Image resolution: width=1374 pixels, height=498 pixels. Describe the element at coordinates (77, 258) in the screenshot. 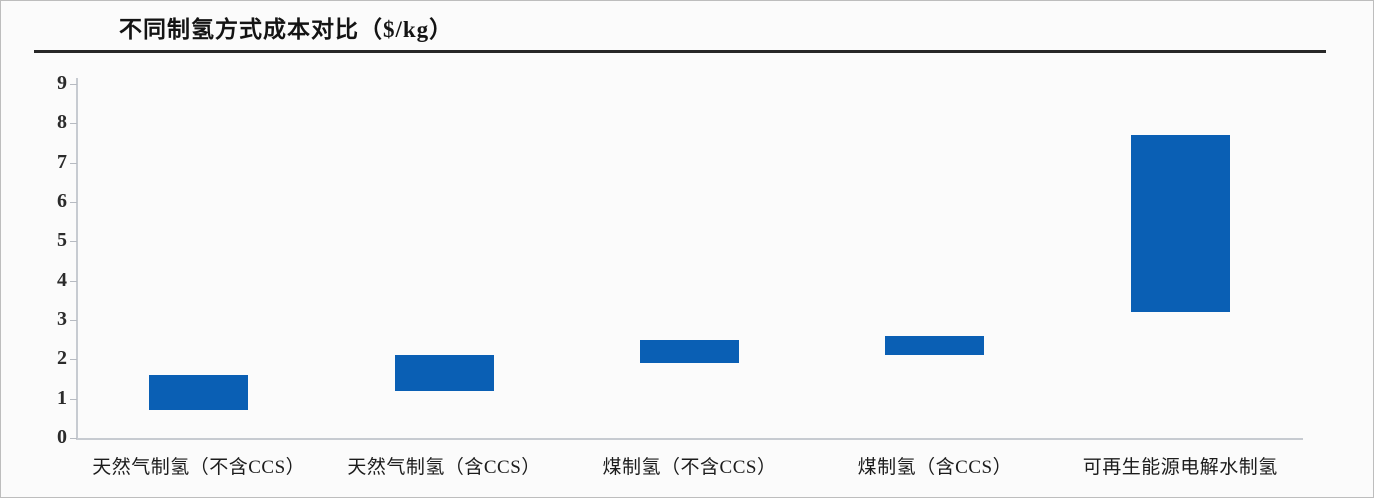

I see `y-axis-line` at that location.